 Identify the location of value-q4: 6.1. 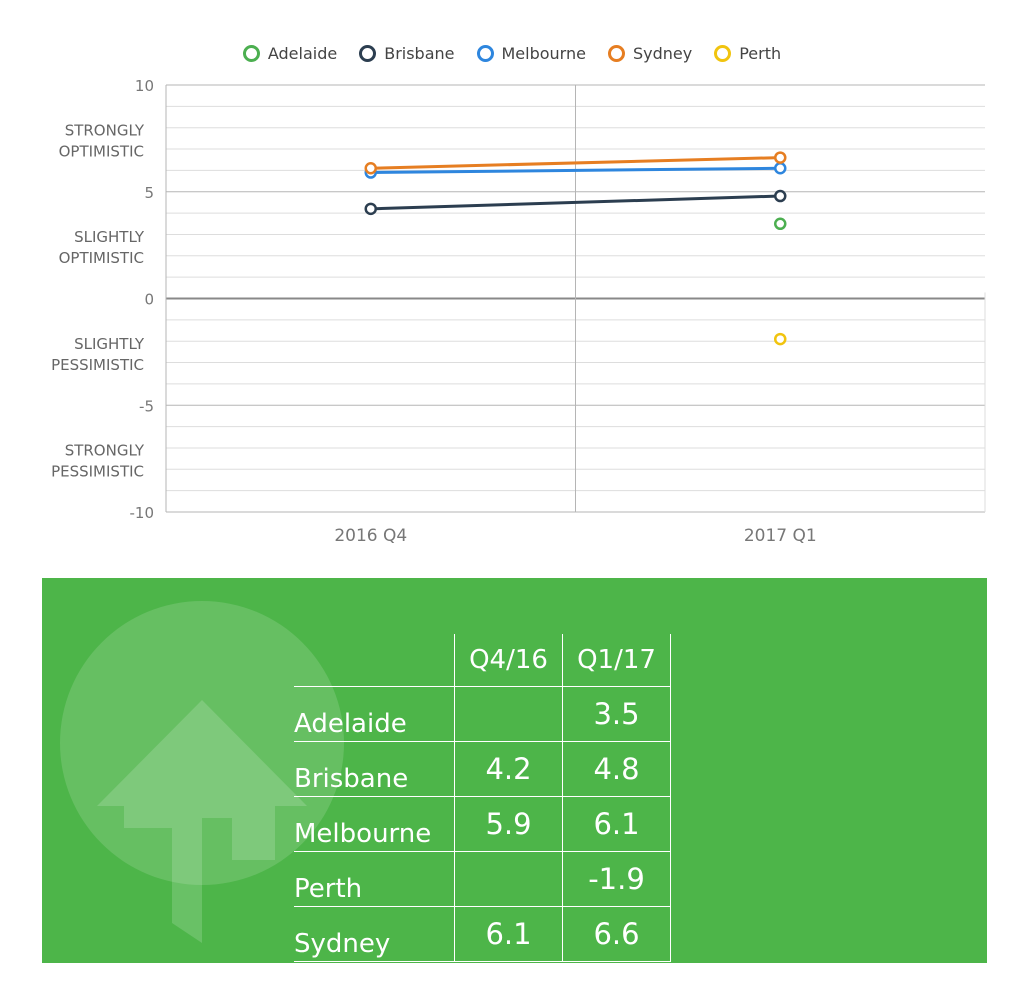
(508, 934).